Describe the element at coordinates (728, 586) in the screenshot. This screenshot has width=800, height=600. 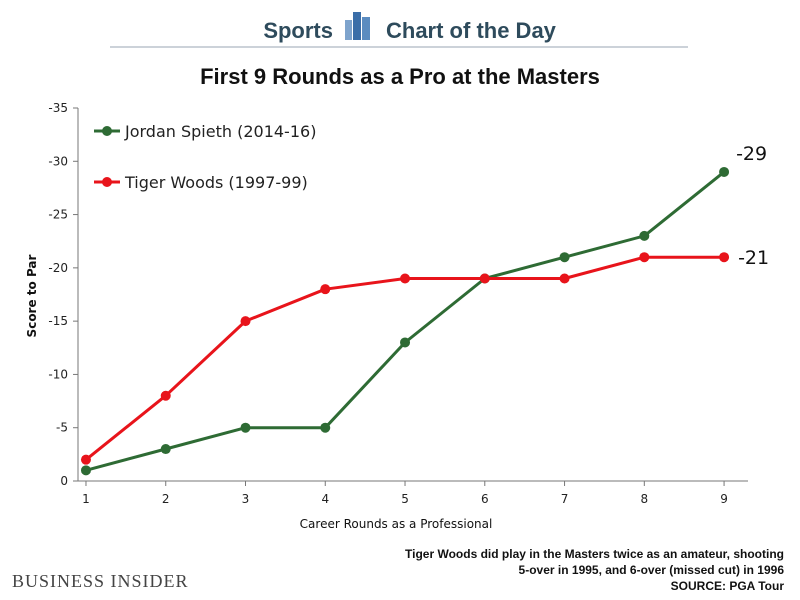
I see `source-note: SOURCE: PGA Tour` at that location.